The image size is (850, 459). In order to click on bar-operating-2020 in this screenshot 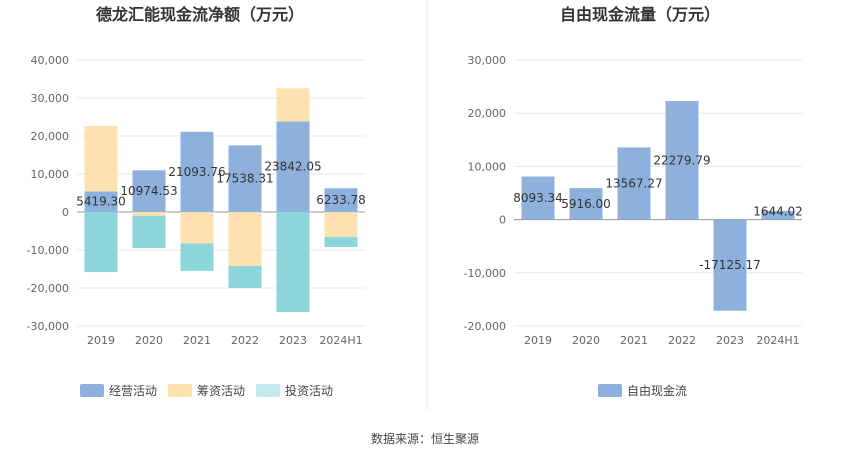, I will do `click(149, 191)`.